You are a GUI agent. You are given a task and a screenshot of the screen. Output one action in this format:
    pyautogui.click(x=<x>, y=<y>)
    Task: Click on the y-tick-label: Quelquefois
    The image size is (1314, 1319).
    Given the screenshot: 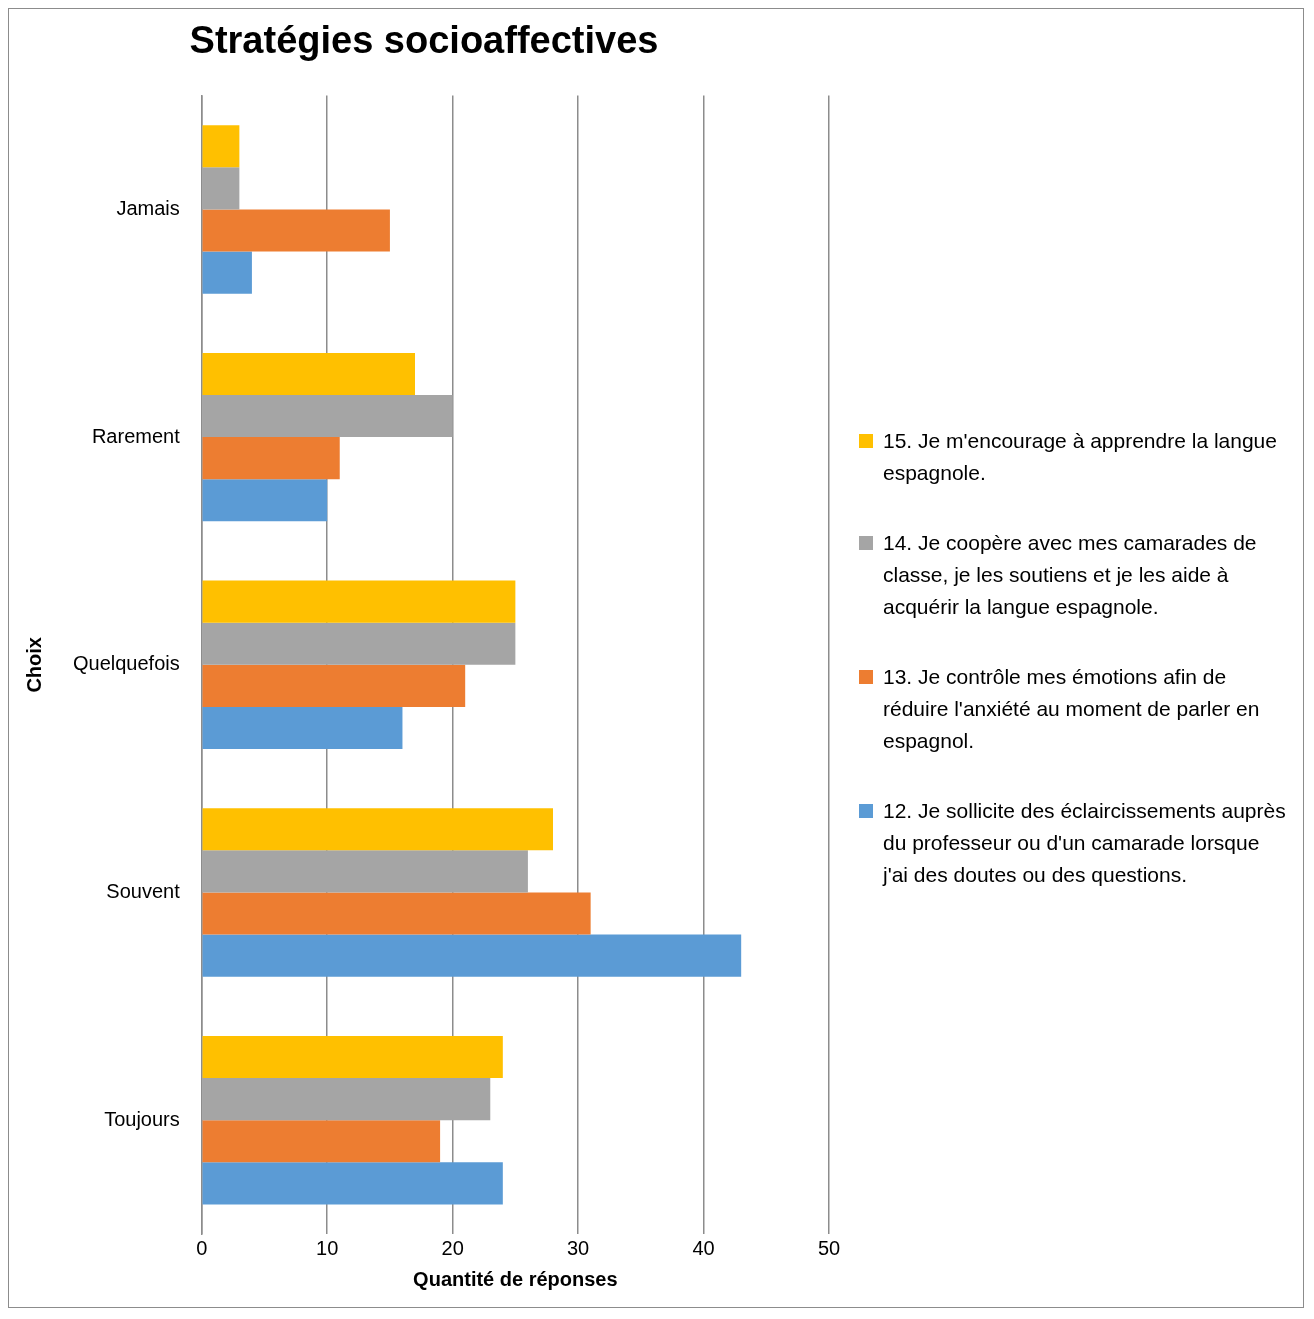 What is the action you would take?
    pyautogui.click(x=126, y=663)
    